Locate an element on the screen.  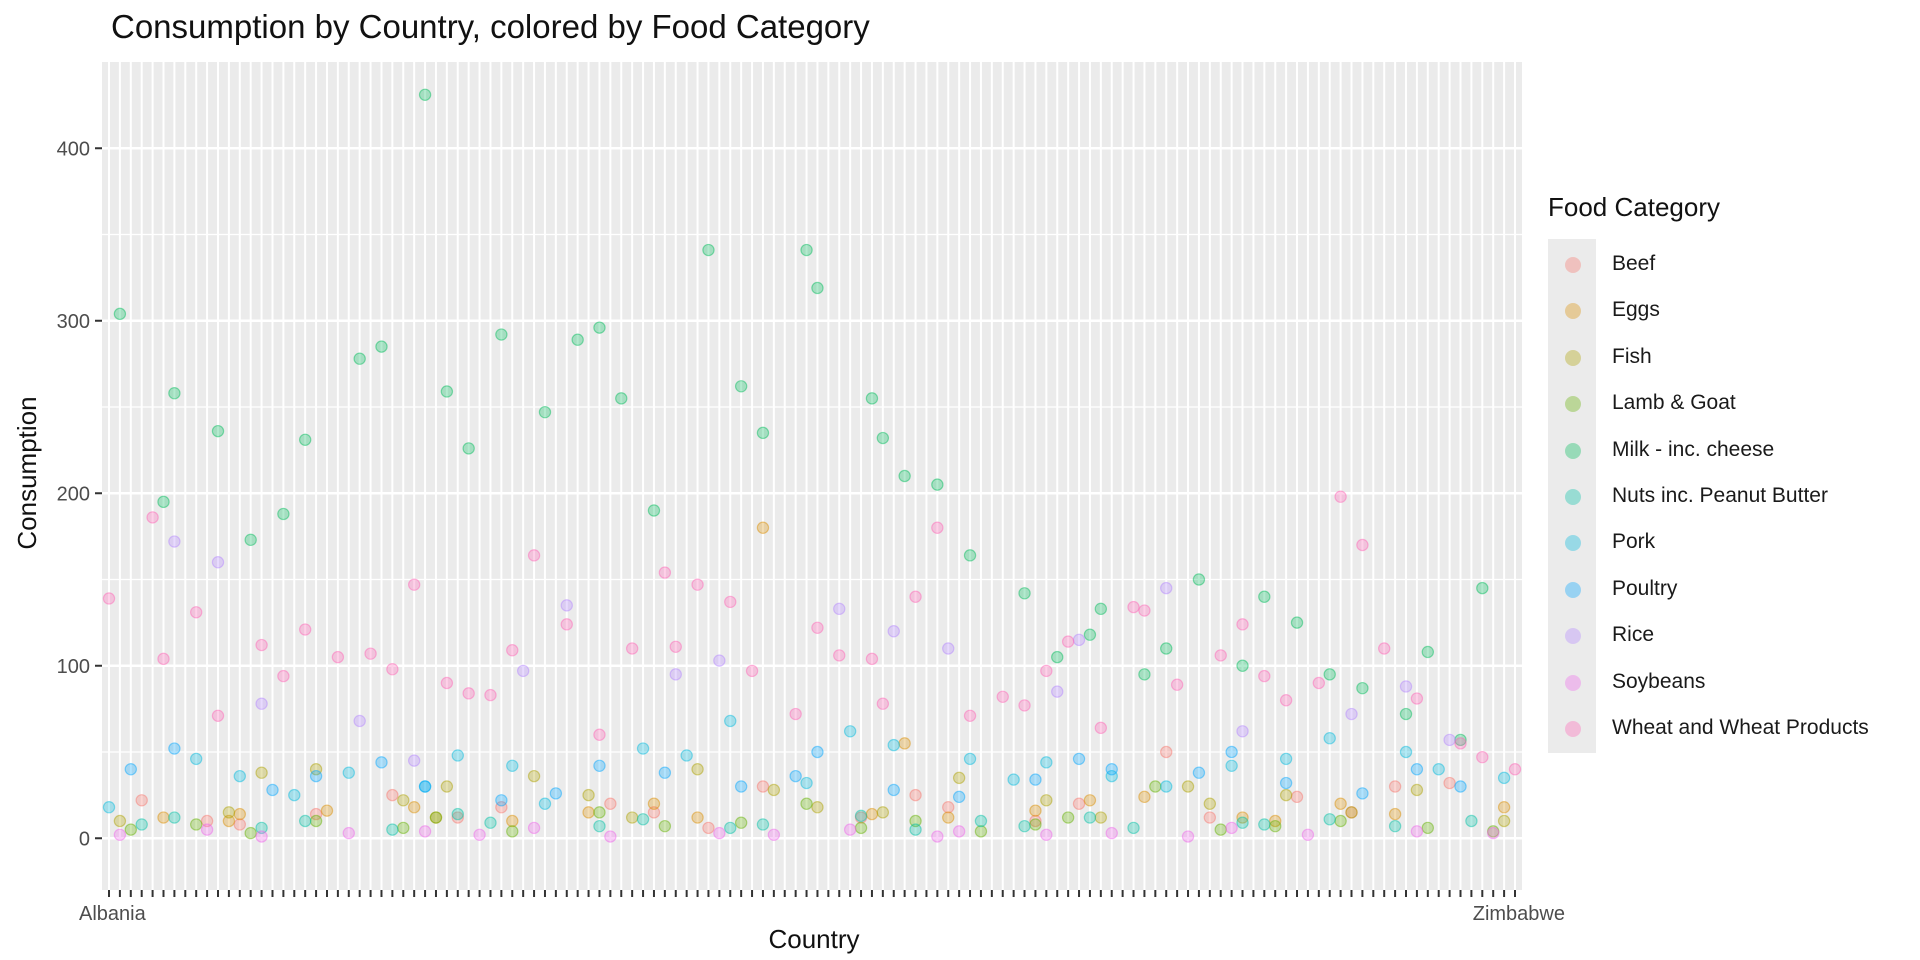
legend-item: Fish is located at coordinates (1600, 357).